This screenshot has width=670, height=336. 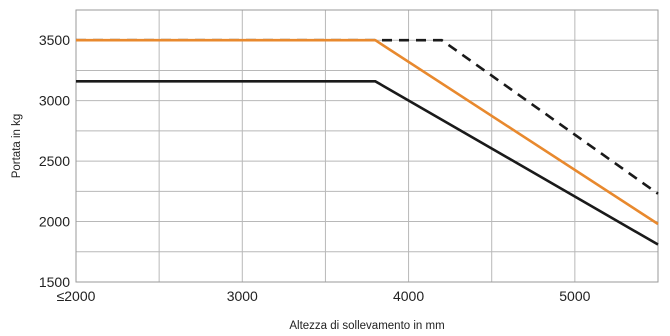 What do you see at coordinates (54, 40) in the screenshot?
I see `y-tick-label: 3500` at bounding box center [54, 40].